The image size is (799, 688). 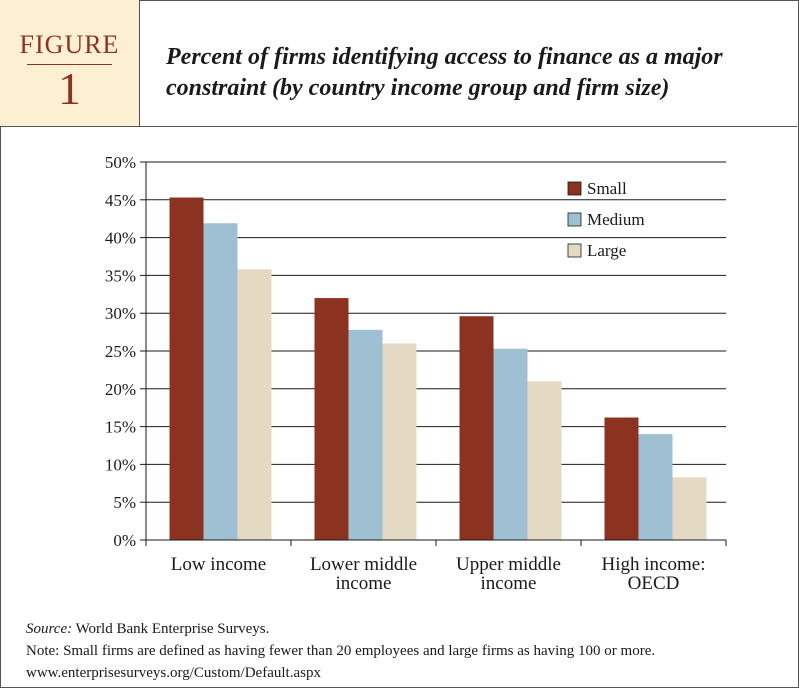 I want to click on source-line: Source: World Bank Enterprise Surveys., so click(x=411, y=629).